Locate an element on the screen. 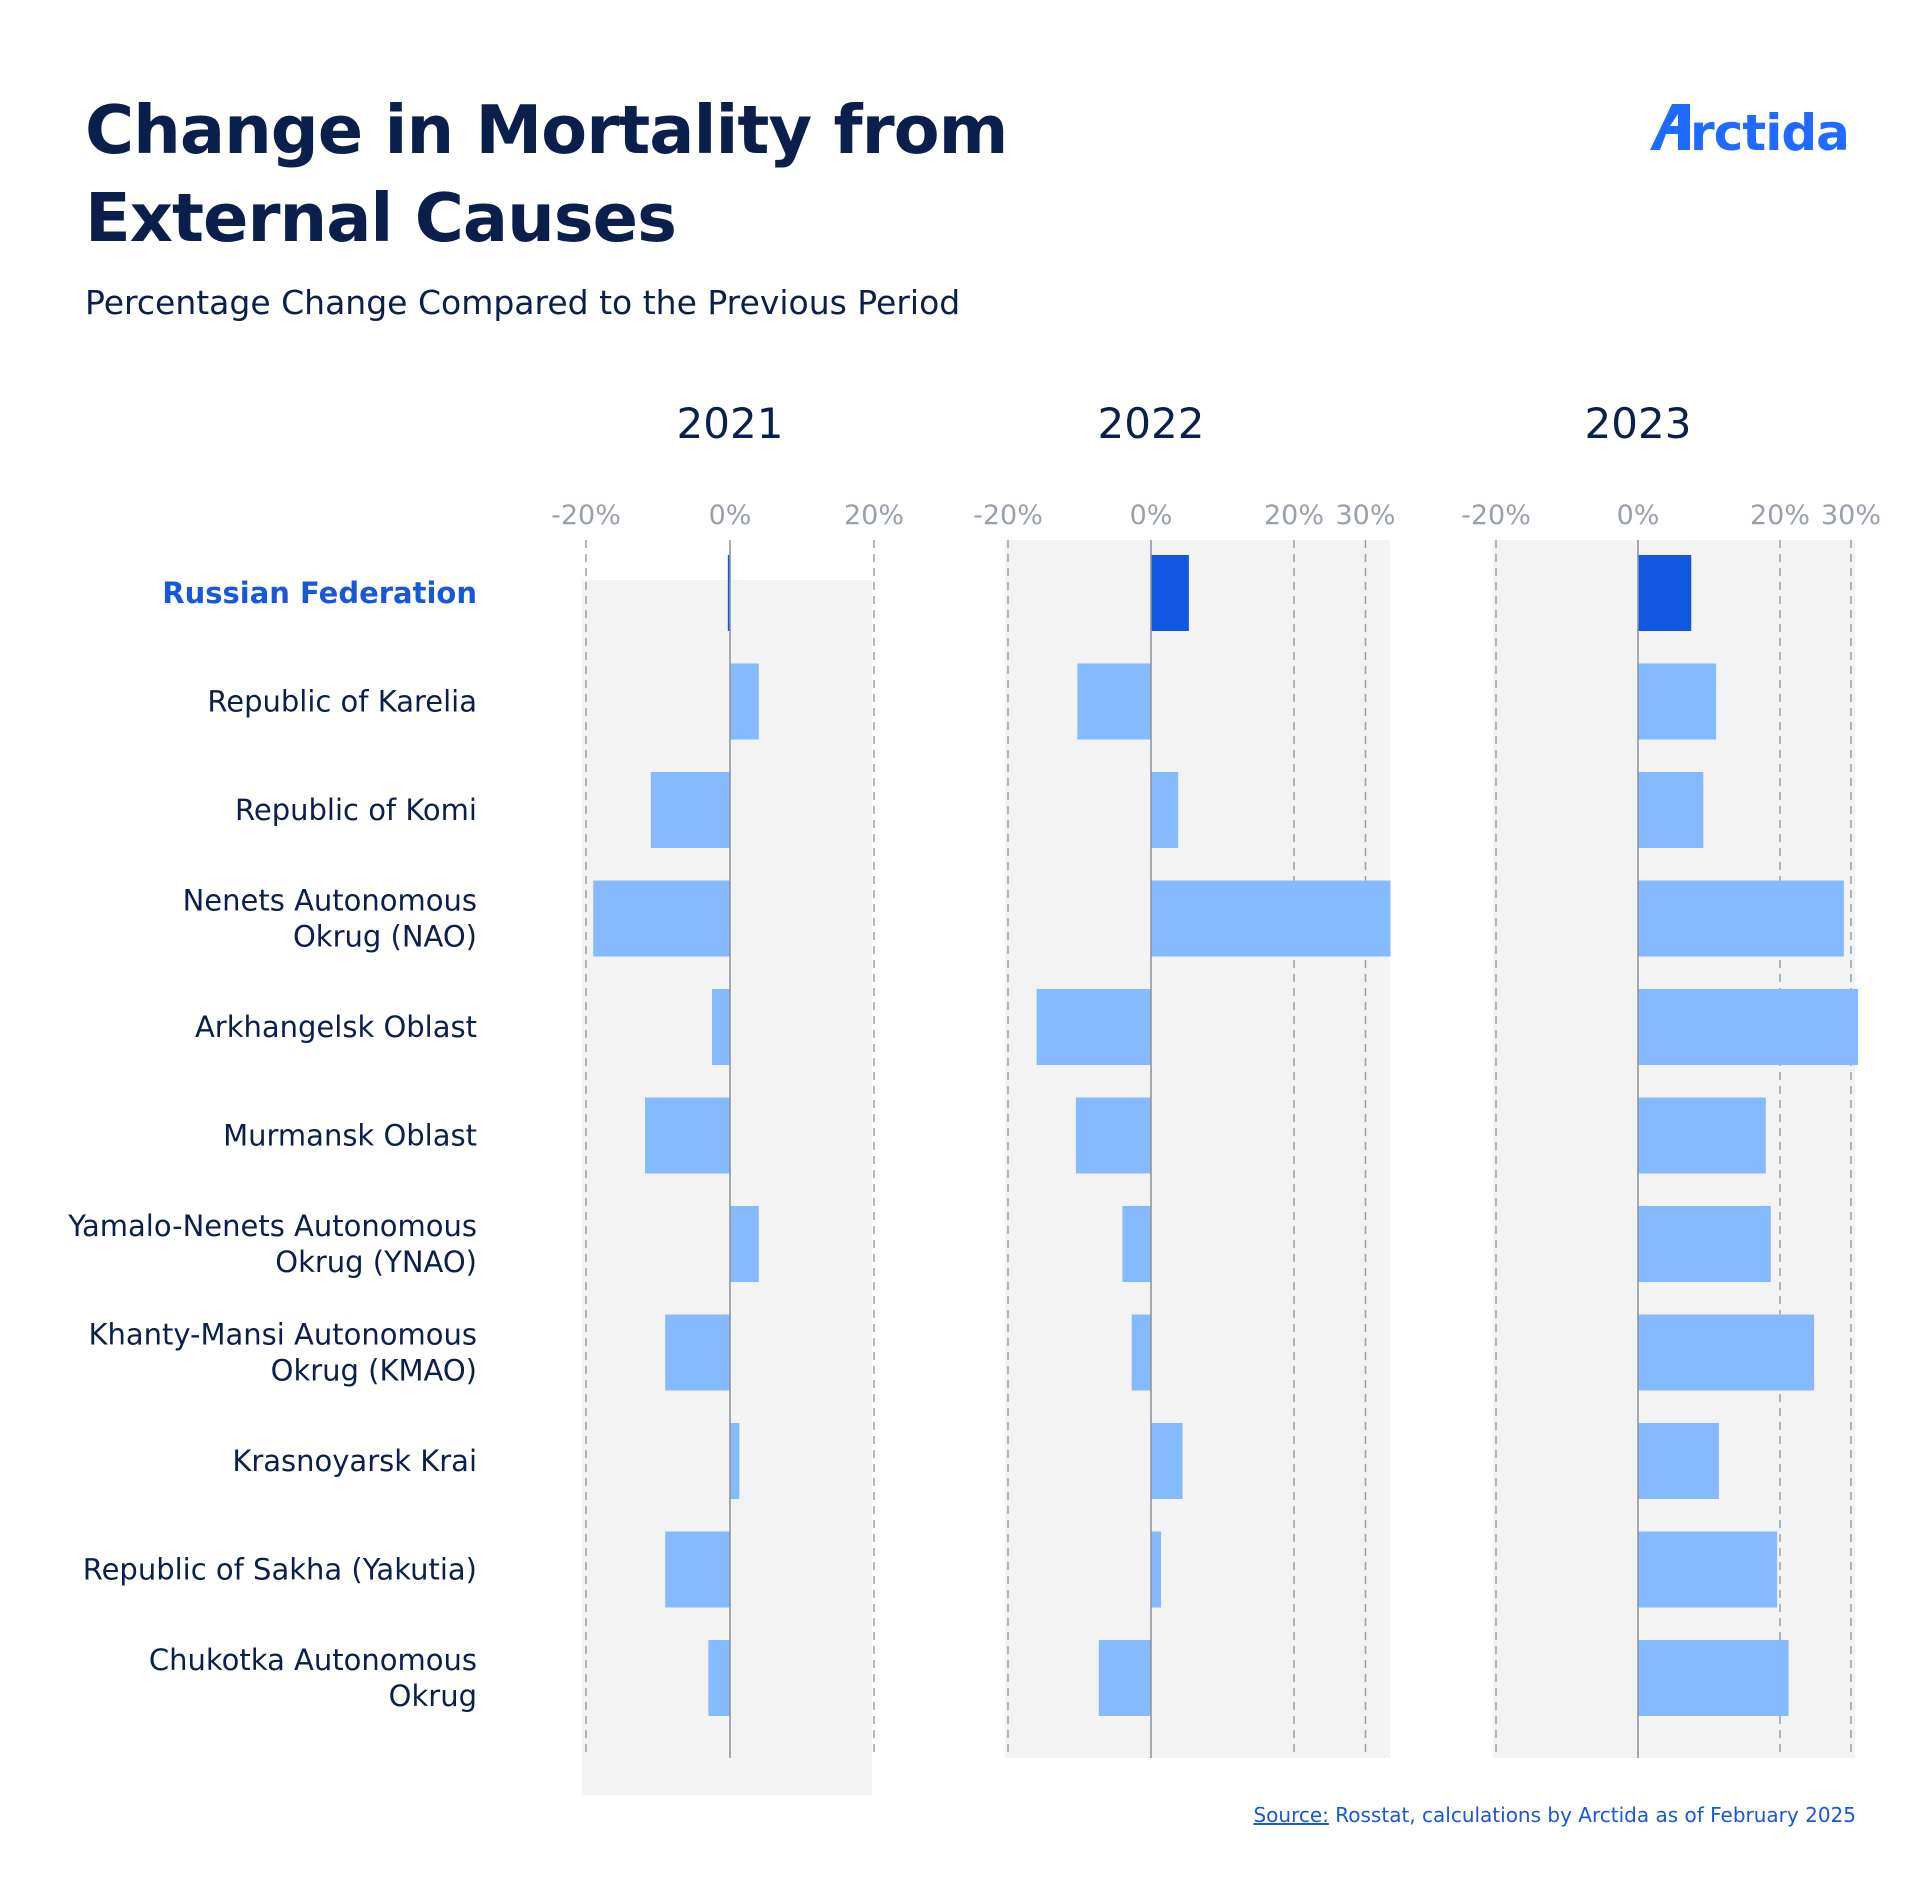  category-label: Nenets Autonomous Okrug (NAO) is located at coordinates (330, 919).